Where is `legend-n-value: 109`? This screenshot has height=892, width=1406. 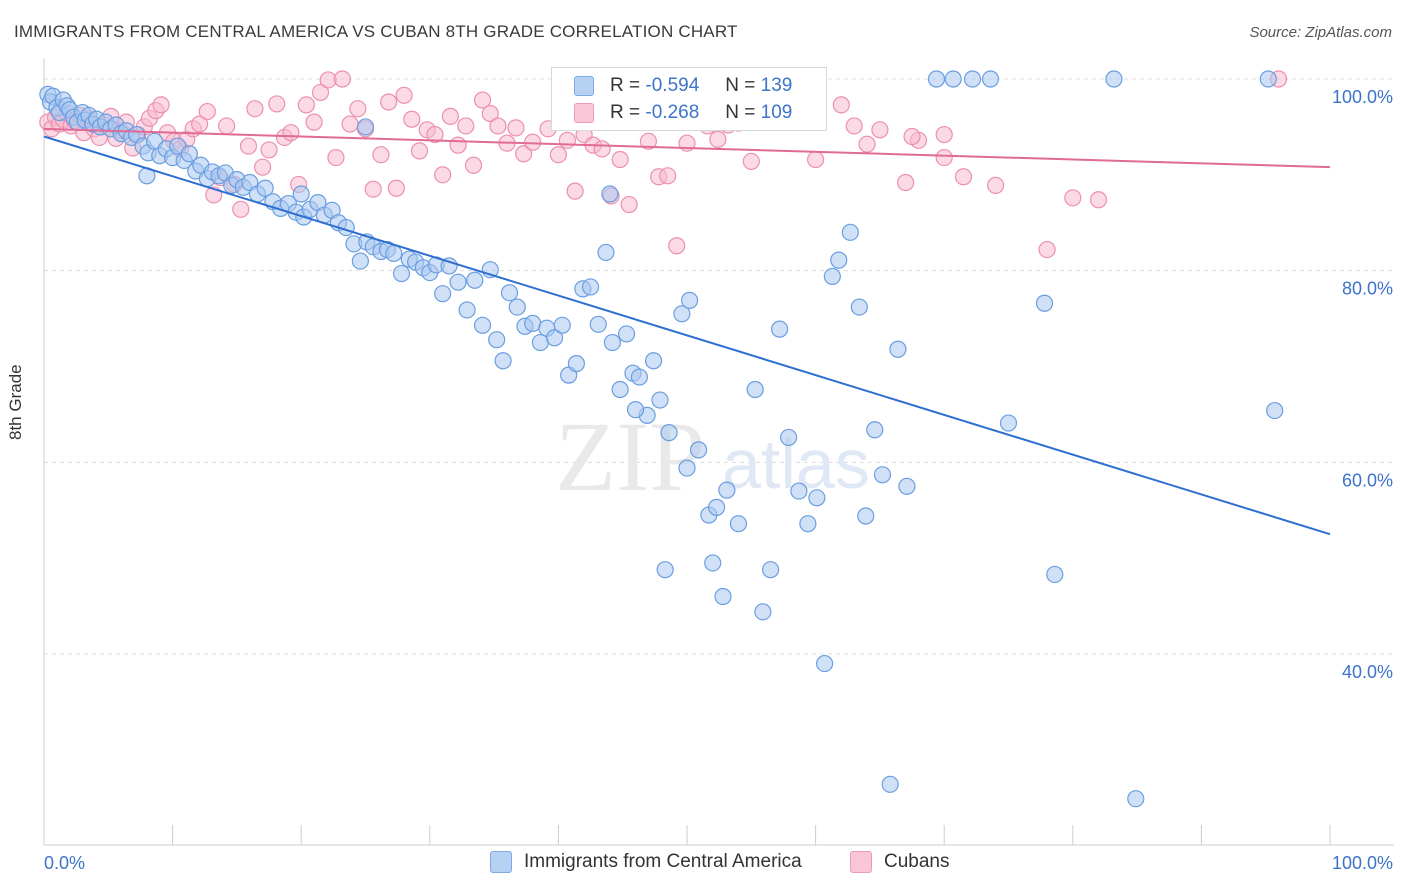 legend-n-value: 109 is located at coordinates (776, 112).